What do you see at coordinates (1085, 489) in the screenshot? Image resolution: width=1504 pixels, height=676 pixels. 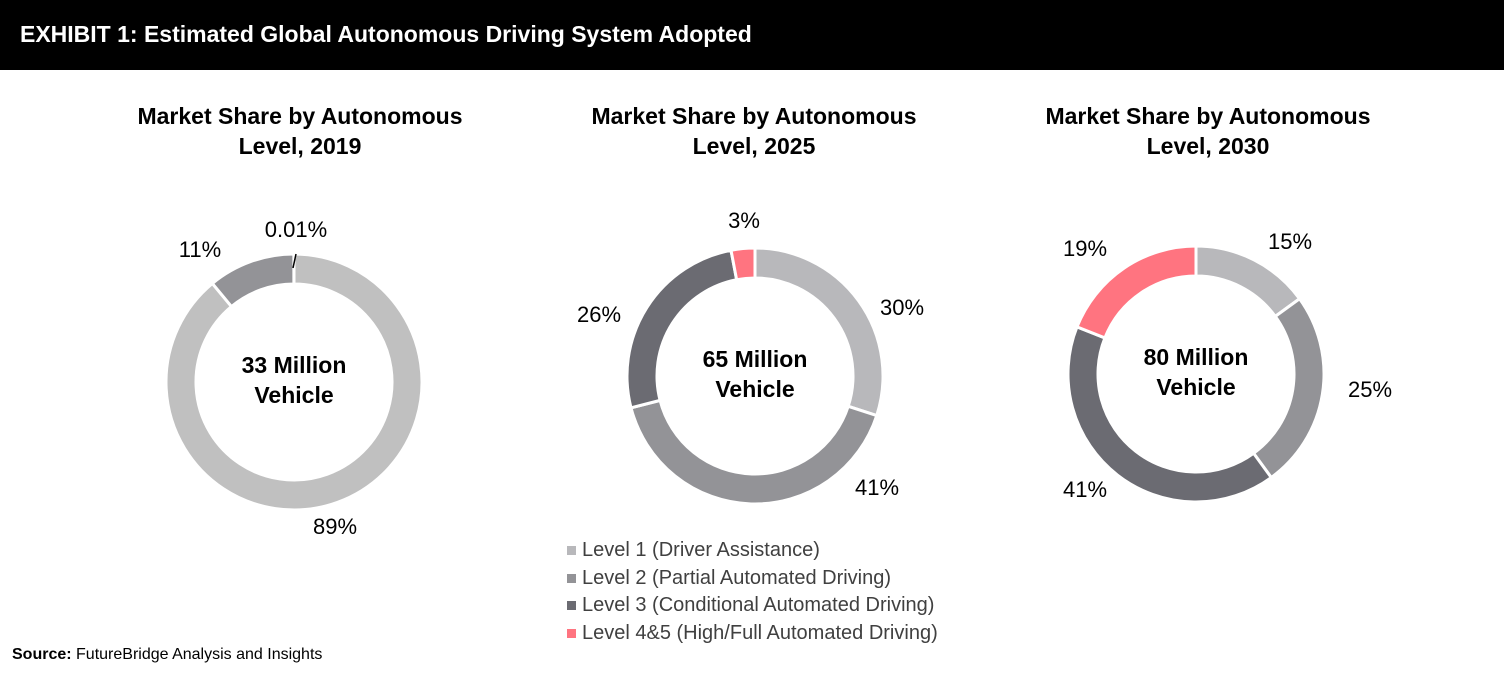 I see `data-label-2030-level3: 41%` at bounding box center [1085, 489].